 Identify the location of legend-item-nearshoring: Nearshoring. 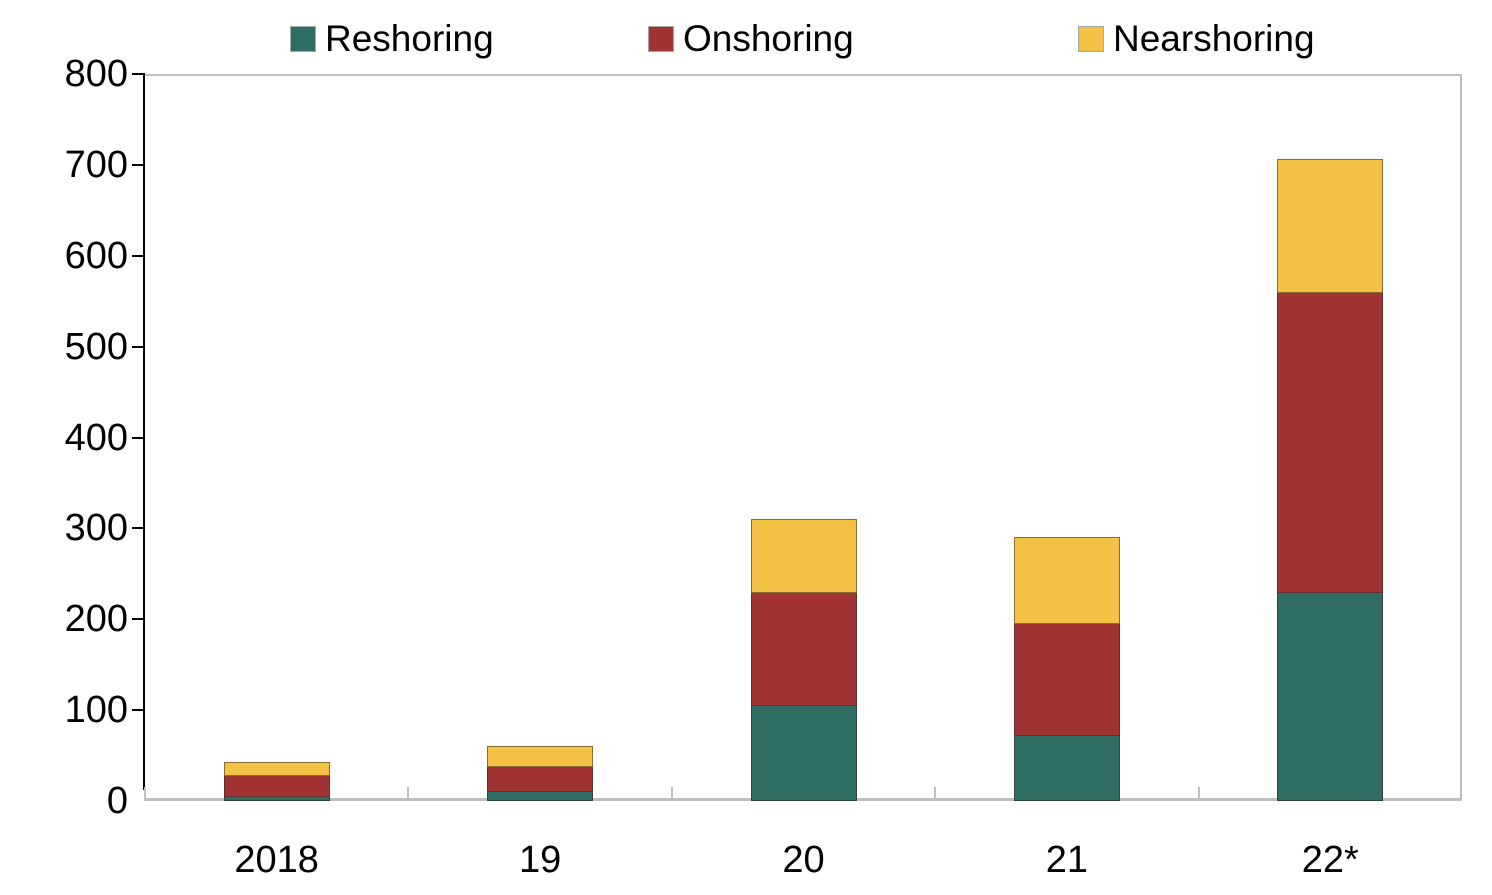
(1196, 39).